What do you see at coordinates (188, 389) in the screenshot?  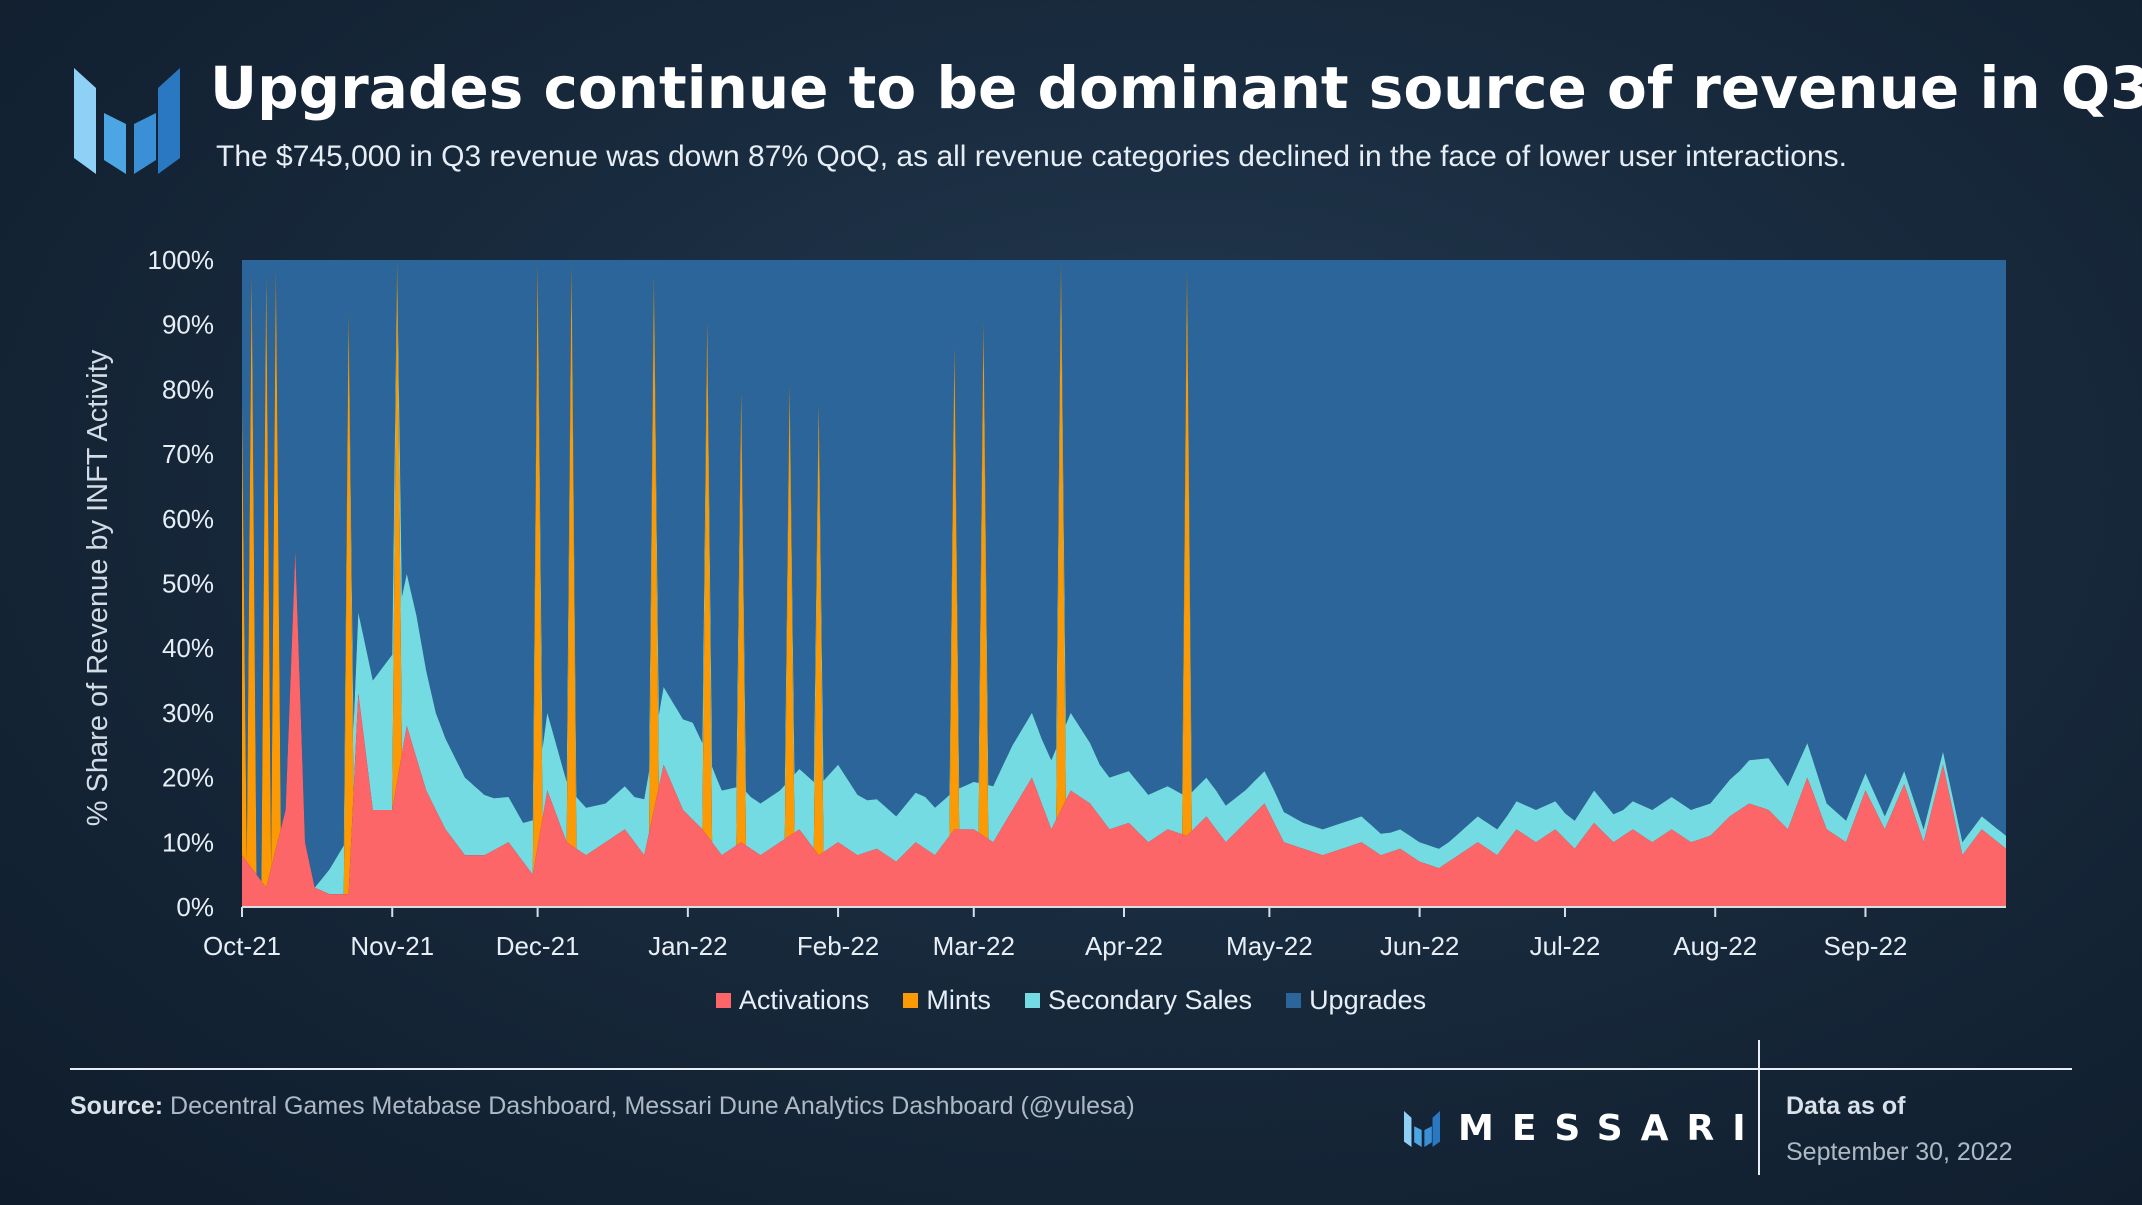 I see `y-tick-label: 80%` at bounding box center [188, 389].